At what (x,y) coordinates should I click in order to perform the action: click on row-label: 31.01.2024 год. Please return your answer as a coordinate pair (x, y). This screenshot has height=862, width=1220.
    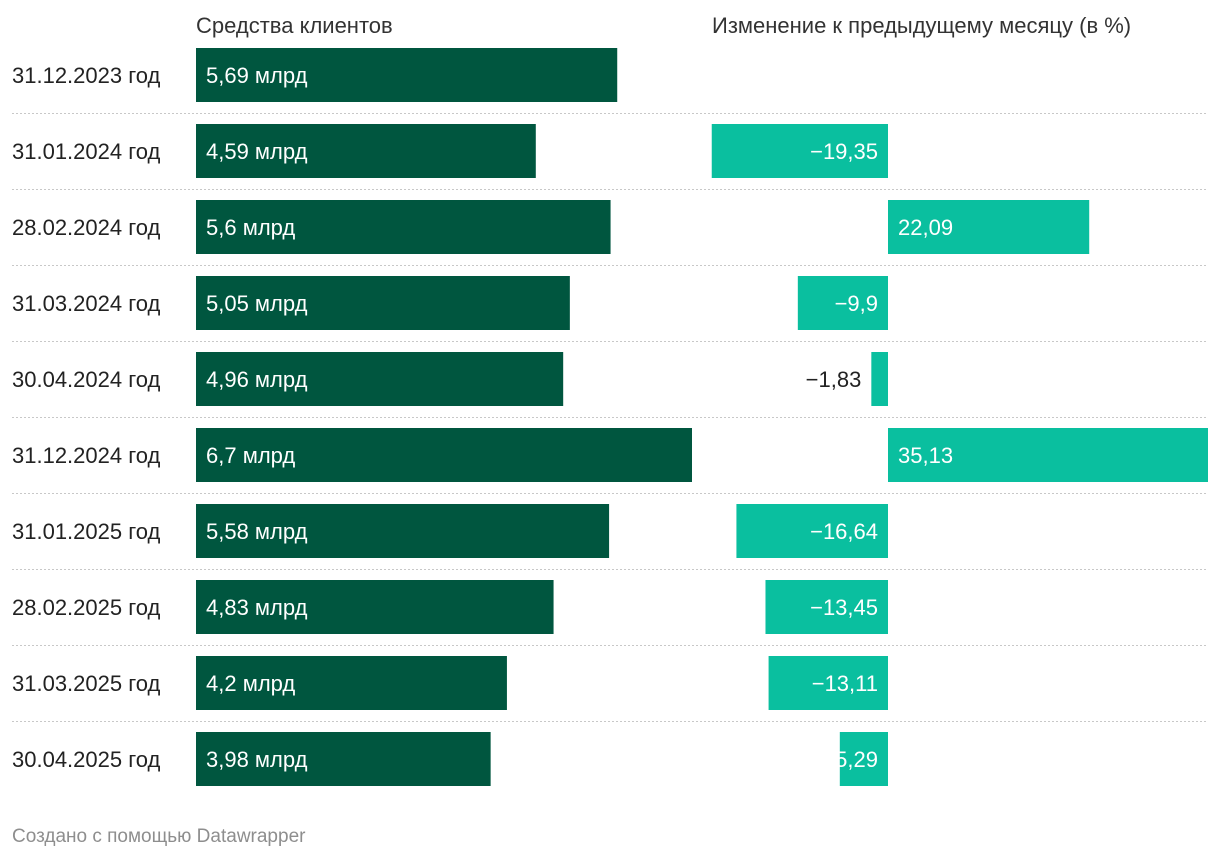
    Looking at the image, I should click on (86, 151).